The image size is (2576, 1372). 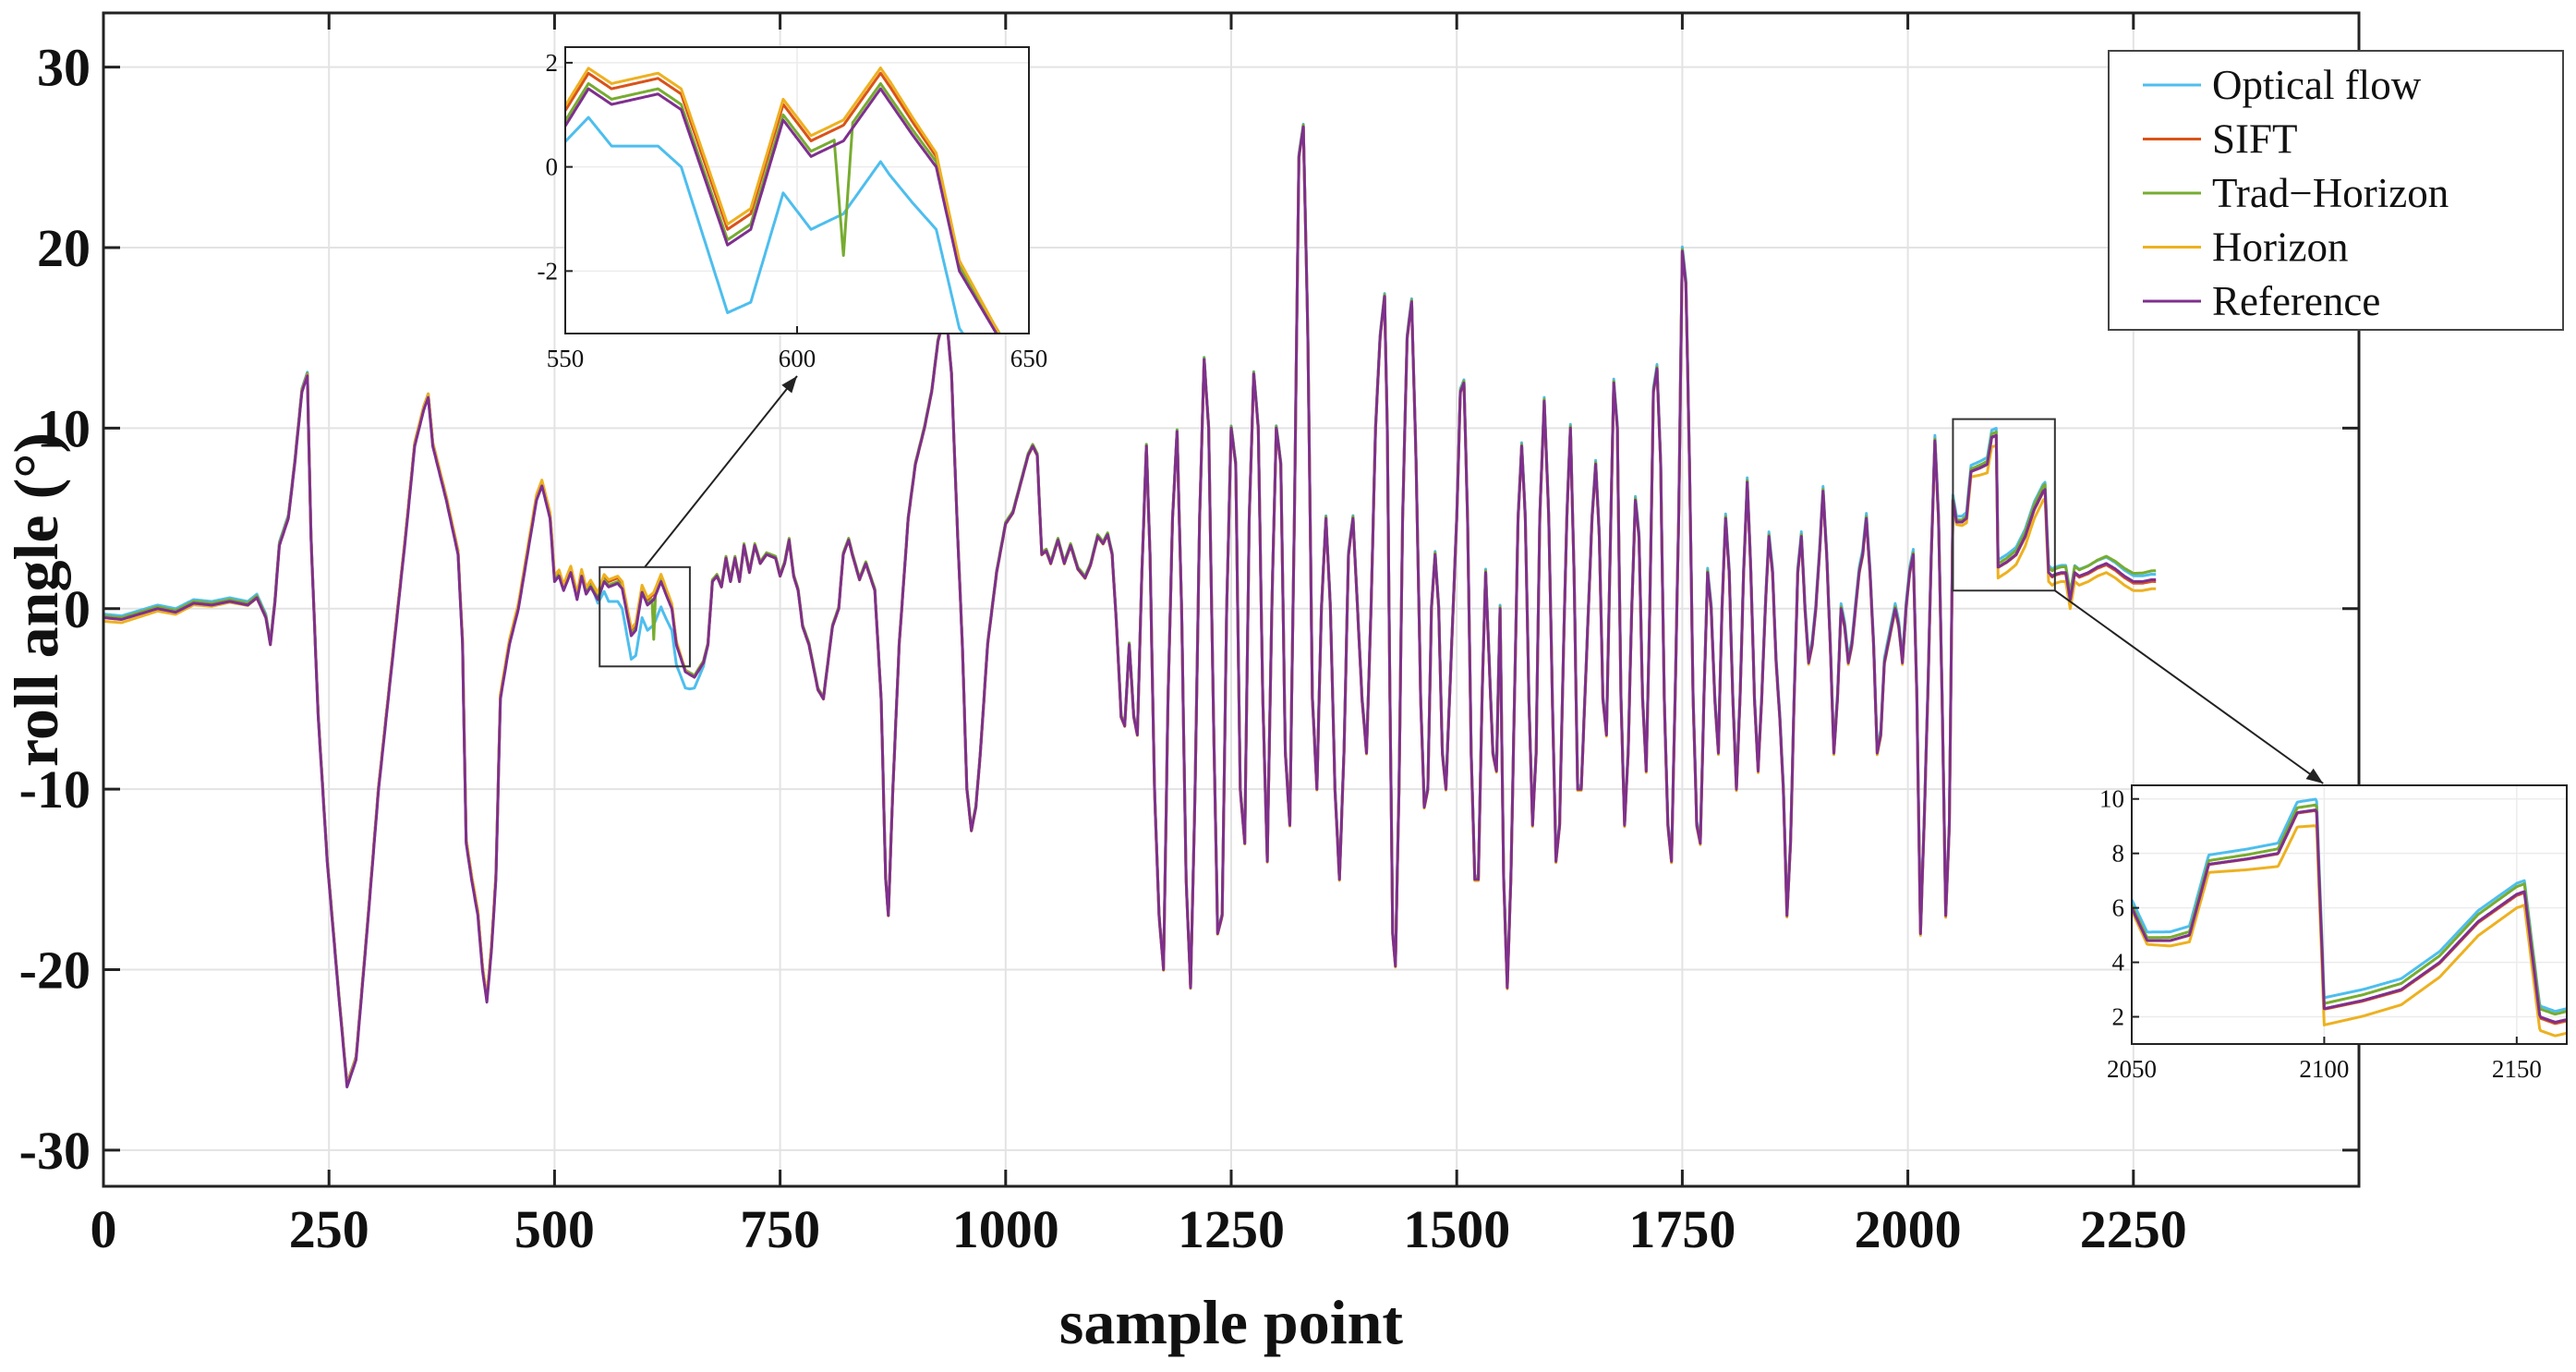 I want to click on inset-2-line-reference, so click(x=2349, y=916).